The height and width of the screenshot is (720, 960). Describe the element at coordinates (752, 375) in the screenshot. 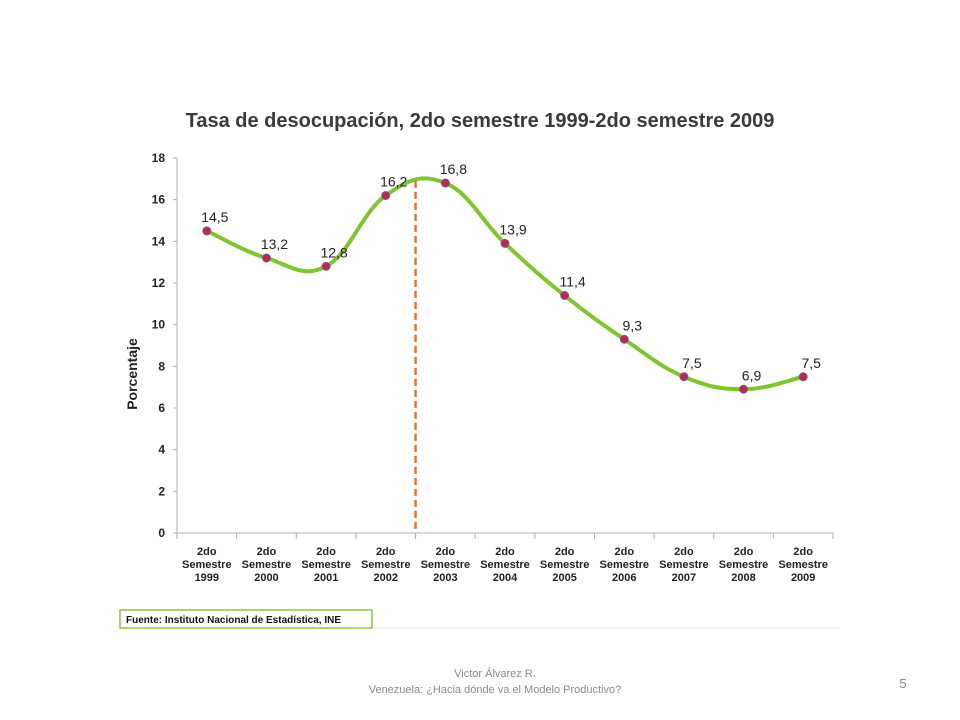

I see `data-label: 6,9` at that location.